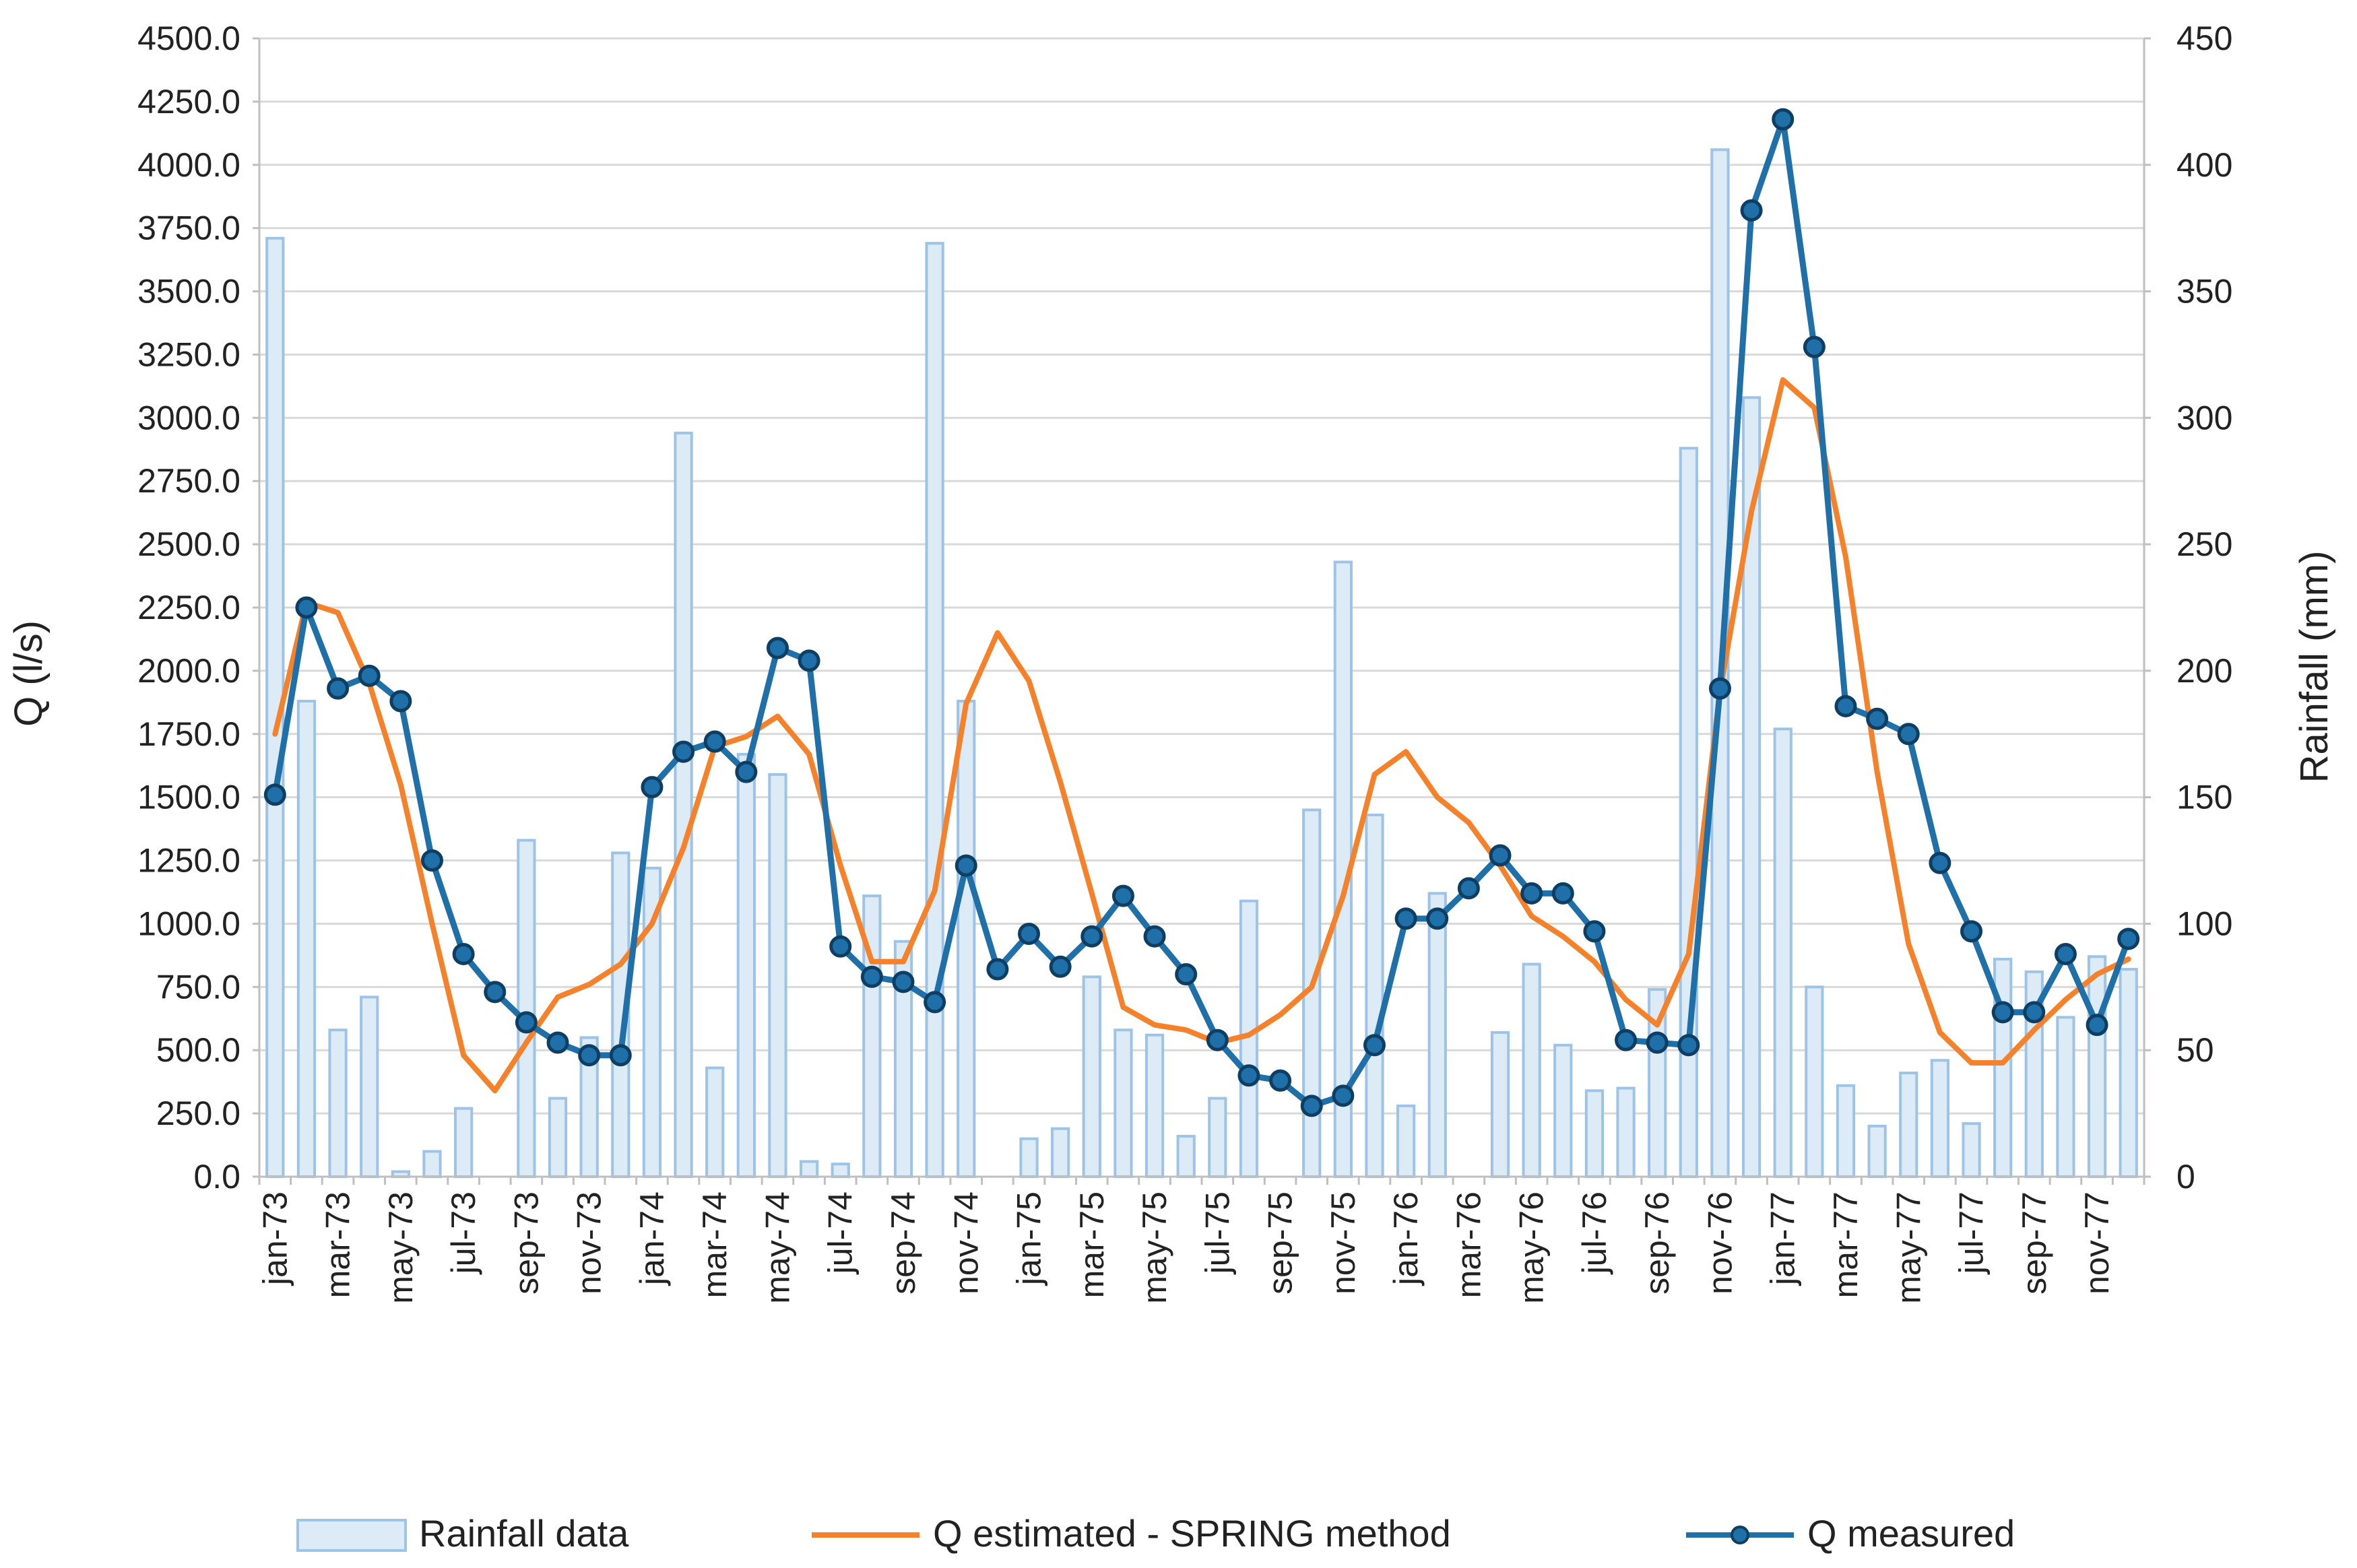  Describe the element at coordinates (189, 228) in the screenshot. I see `y-tick-label: 3750.0` at that location.